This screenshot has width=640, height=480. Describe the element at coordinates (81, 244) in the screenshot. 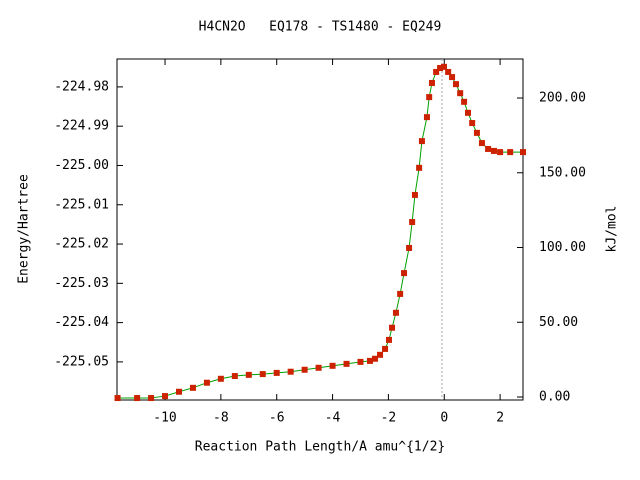

I see `y-tick-label: -225.02` at that location.